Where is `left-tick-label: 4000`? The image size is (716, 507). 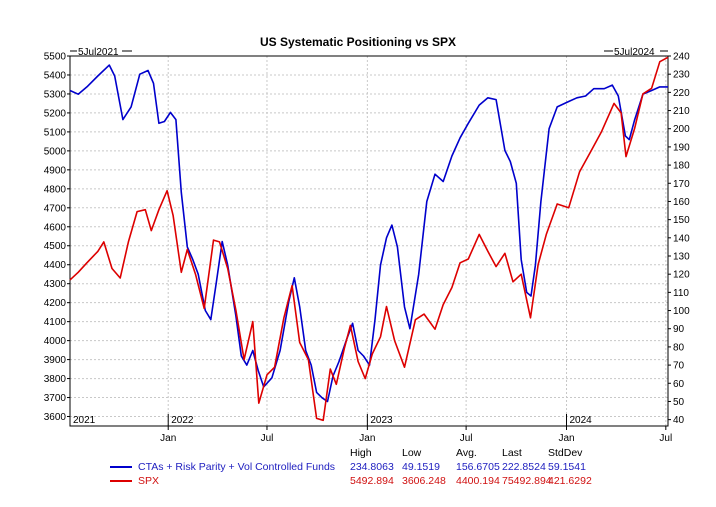
left-tick-label: 4000 is located at coordinates (55, 341).